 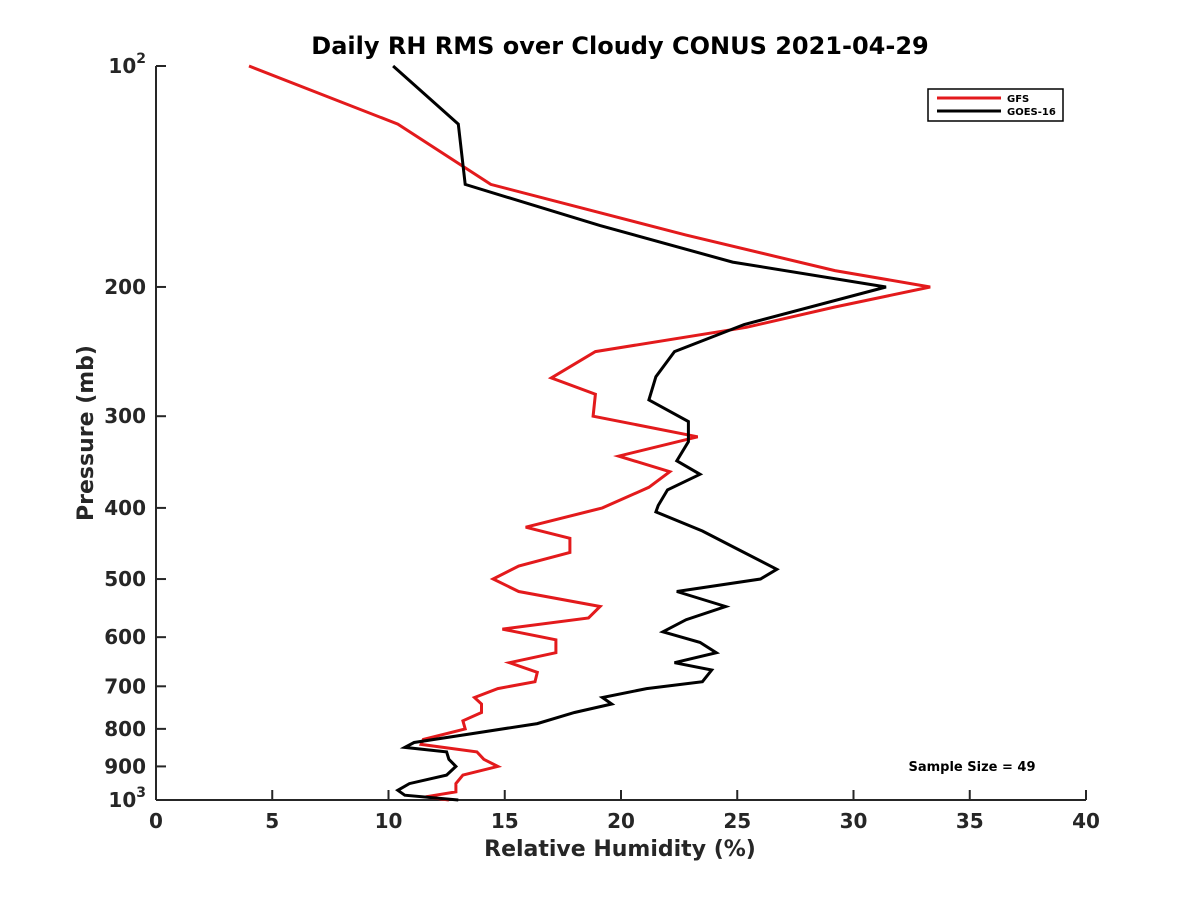 I want to click on x-tick-label: 35, so click(x=970, y=821).